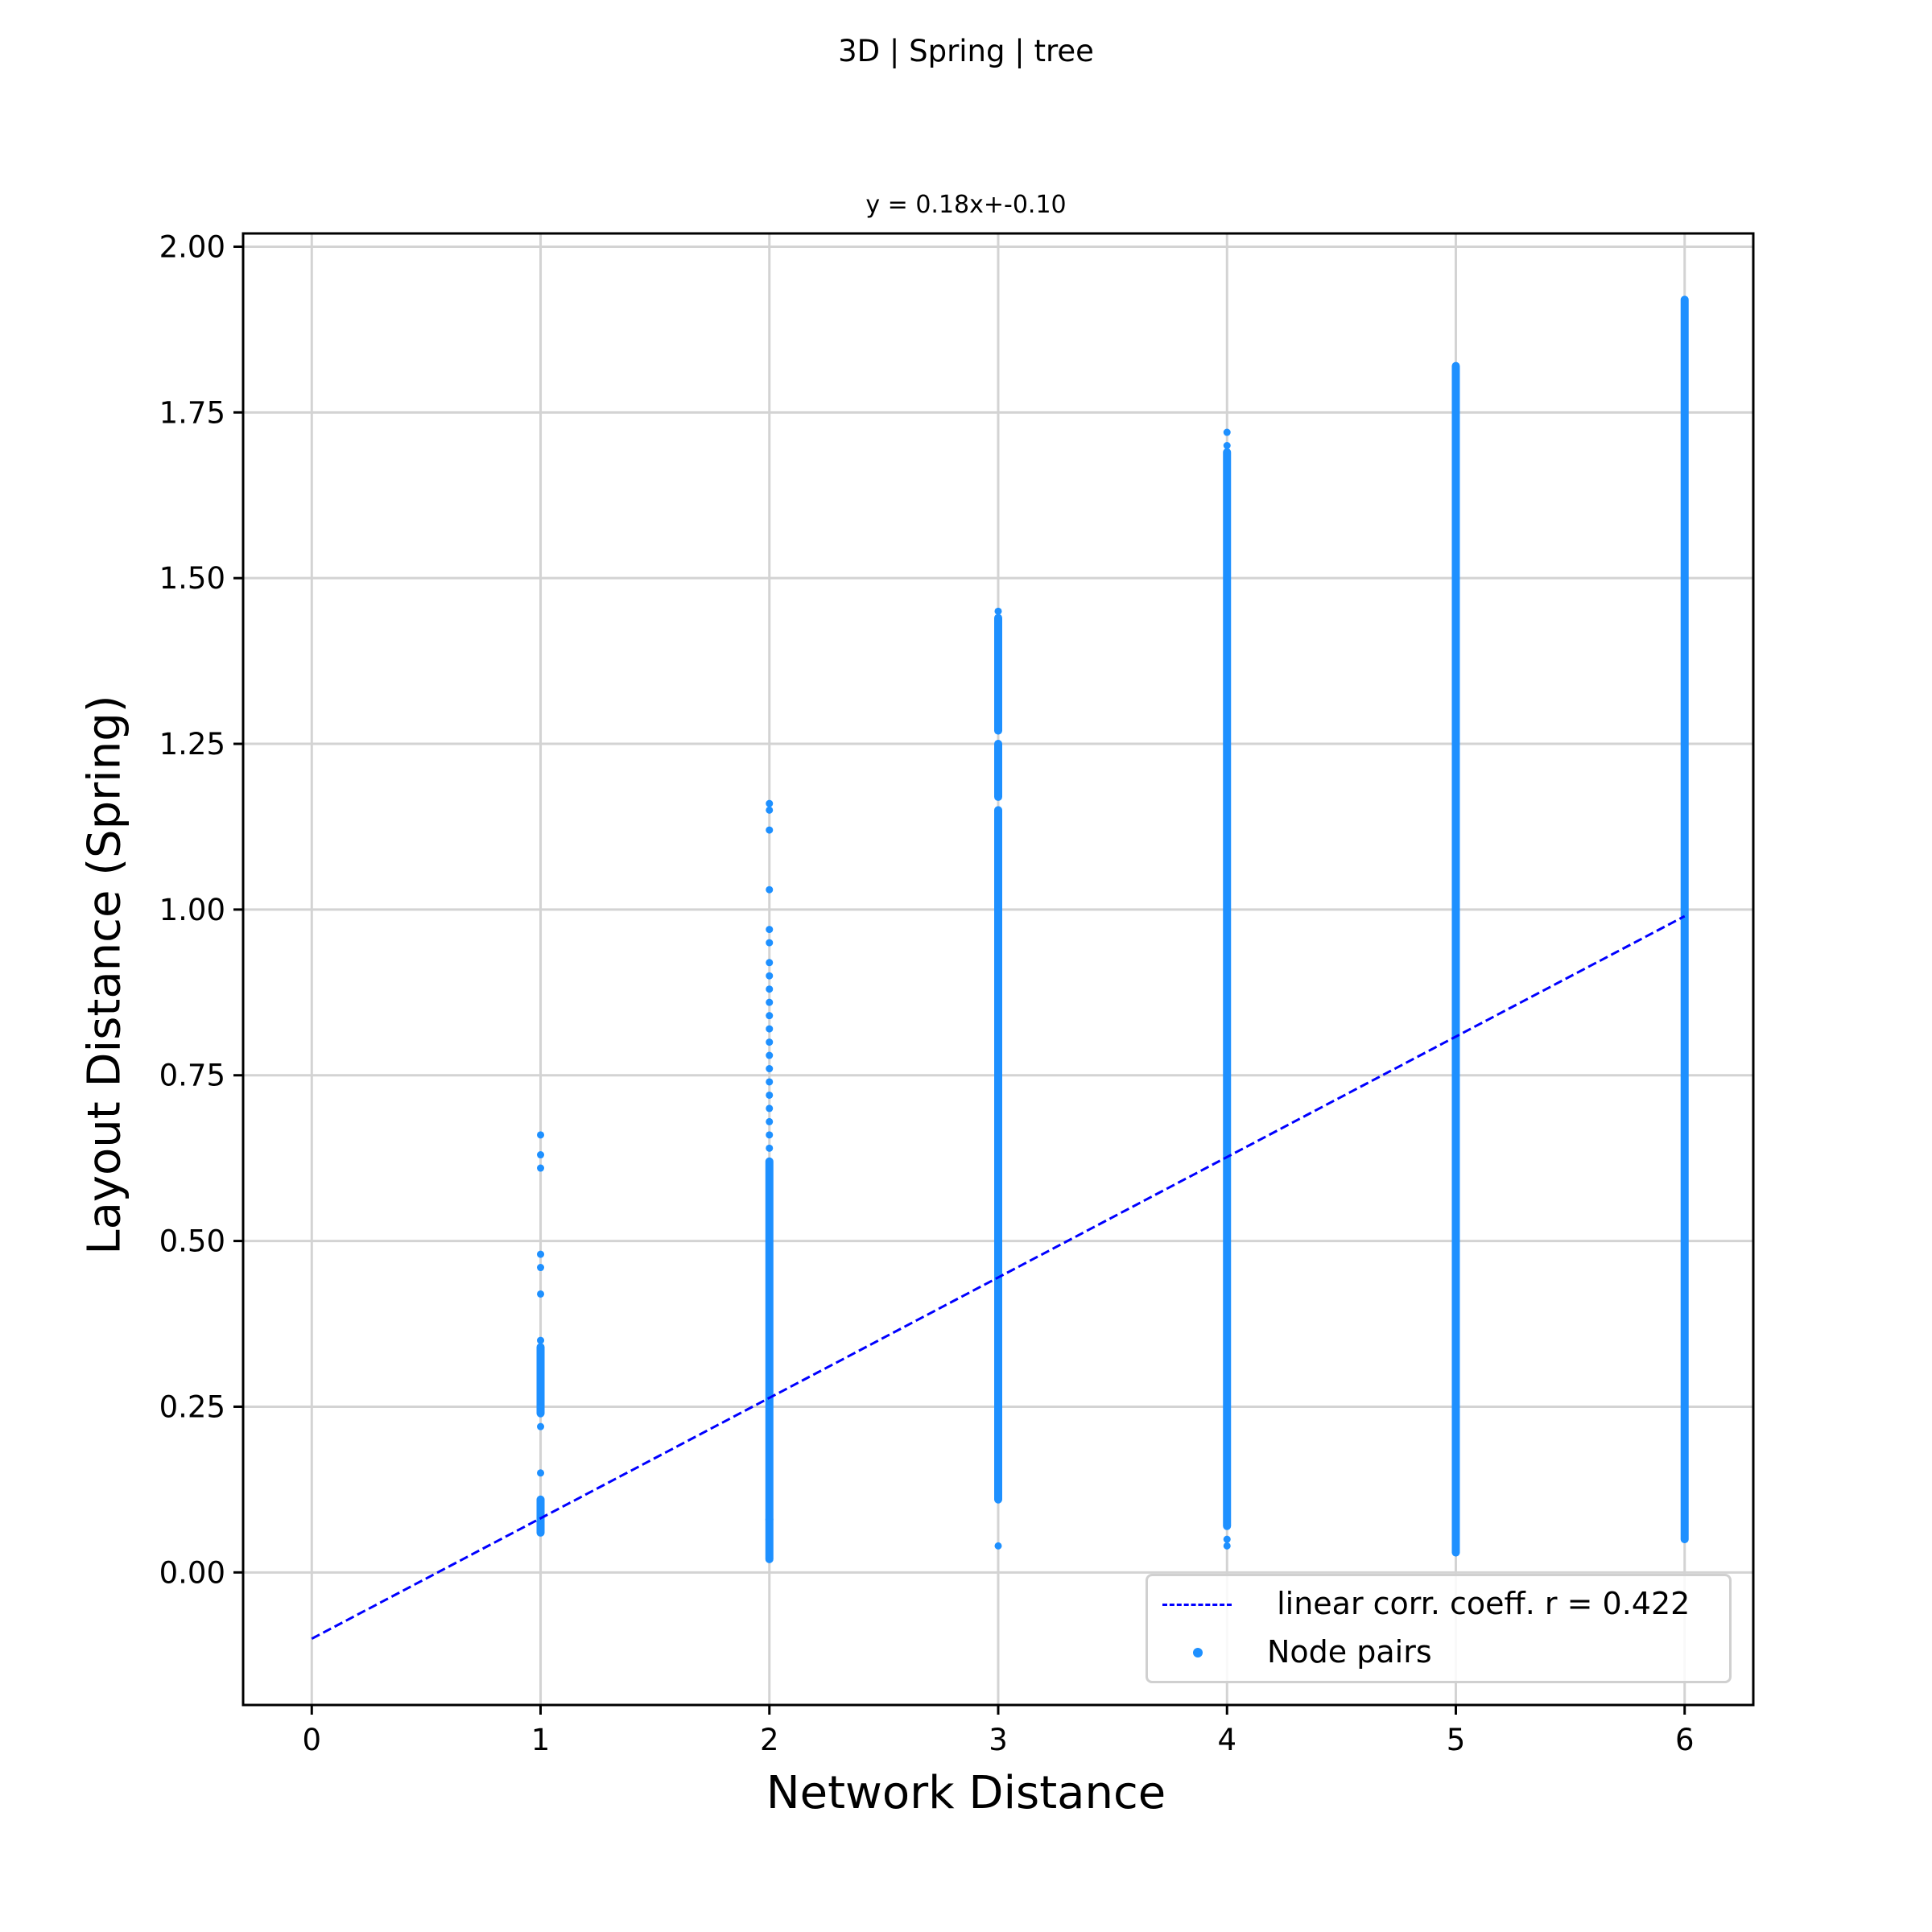  What do you see at coordinates (192, 1406) in the screenshot?
I see `y-tick-label: 0.25` at bounding box center [192, 1406].